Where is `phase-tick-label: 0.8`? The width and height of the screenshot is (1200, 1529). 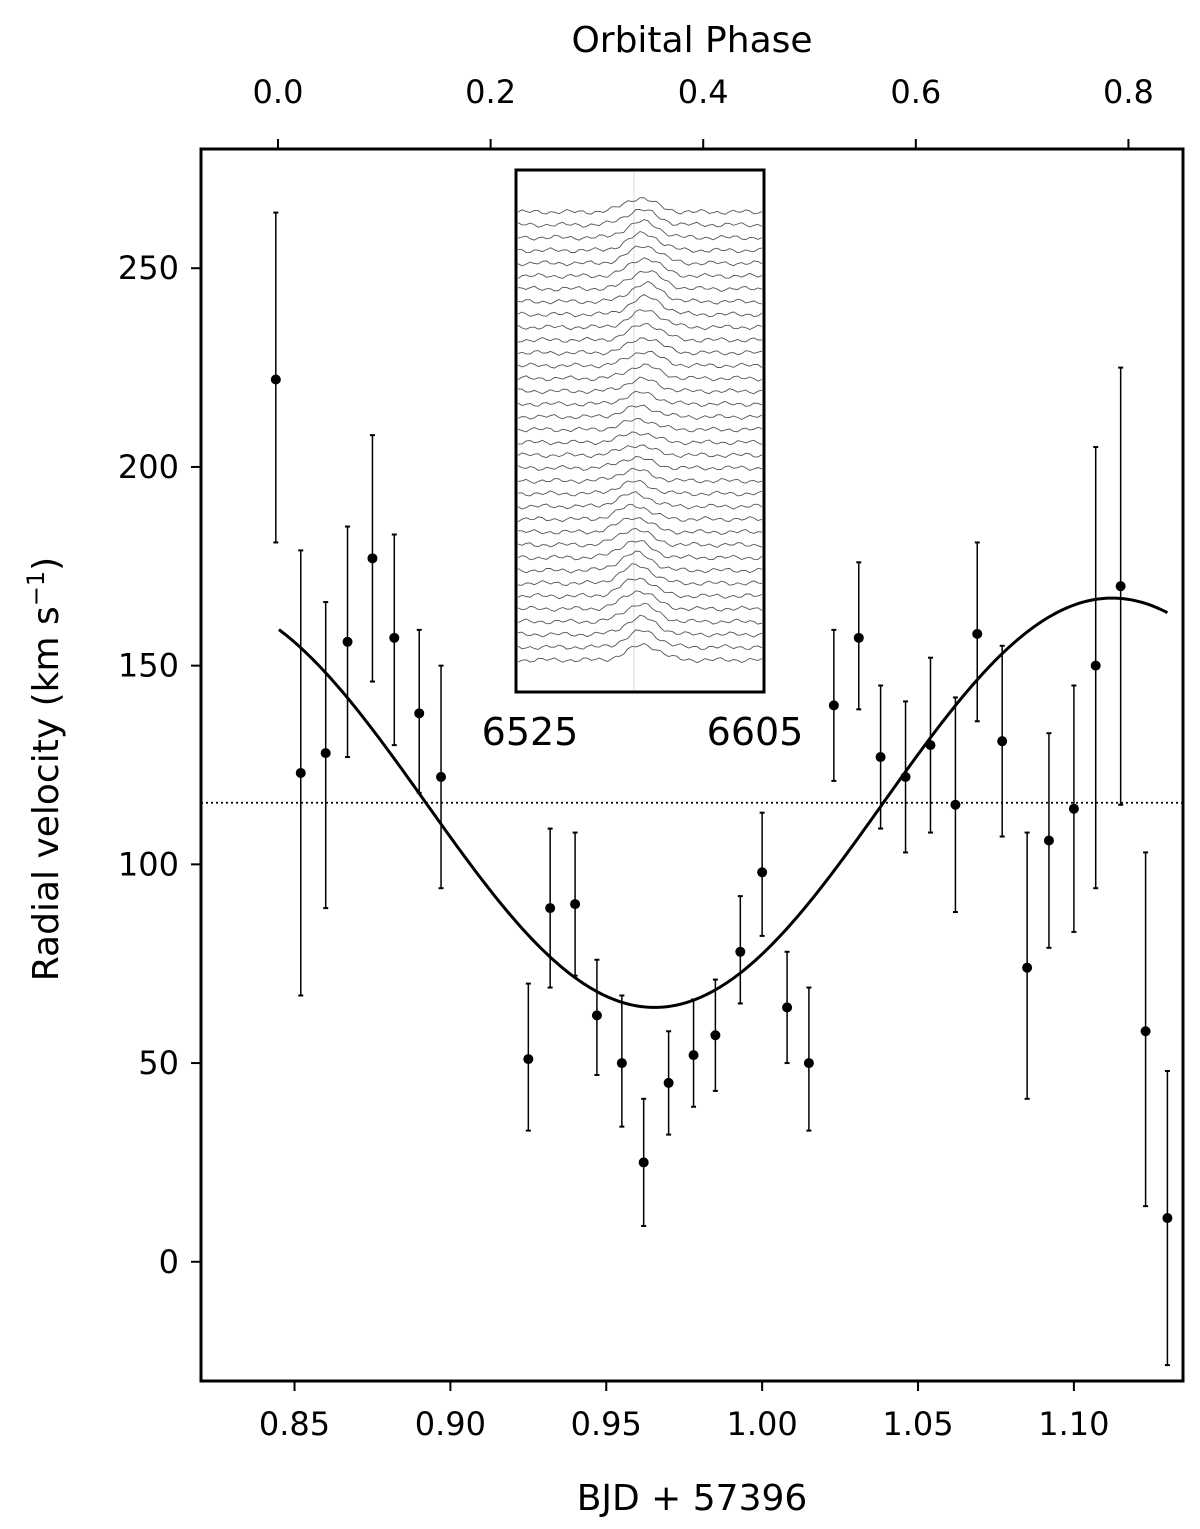
phase-tick-label: 0.8 is located at coordinates (1128, 92).